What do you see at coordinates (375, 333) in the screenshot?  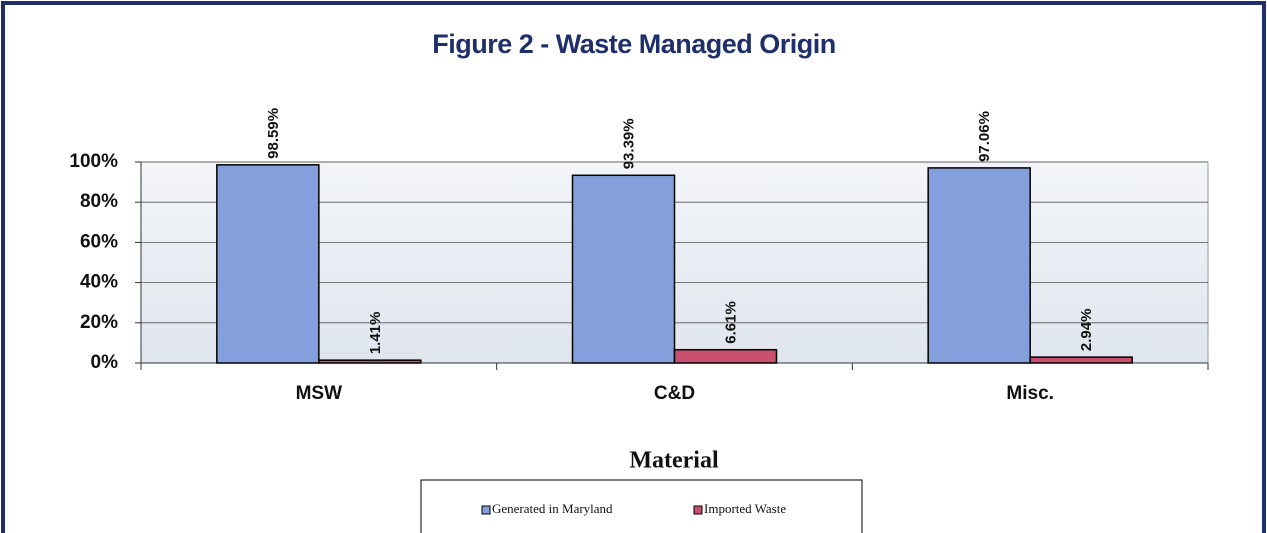 I see `data-label: 1.41%` at bounding box center [375, 333].